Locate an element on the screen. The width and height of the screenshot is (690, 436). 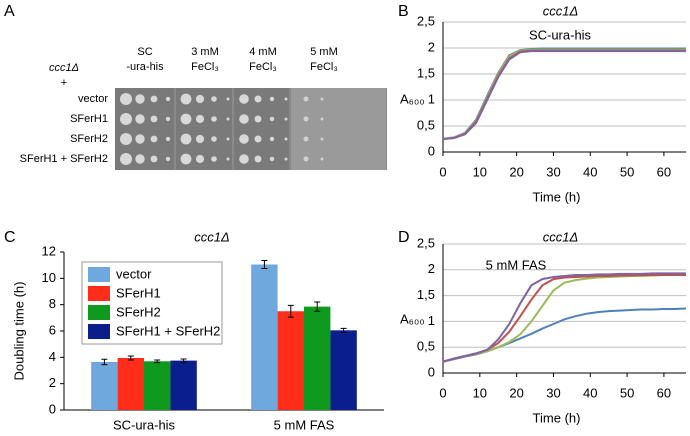
plate-row-label: SFerH1 is located at coordinates (89, 119).